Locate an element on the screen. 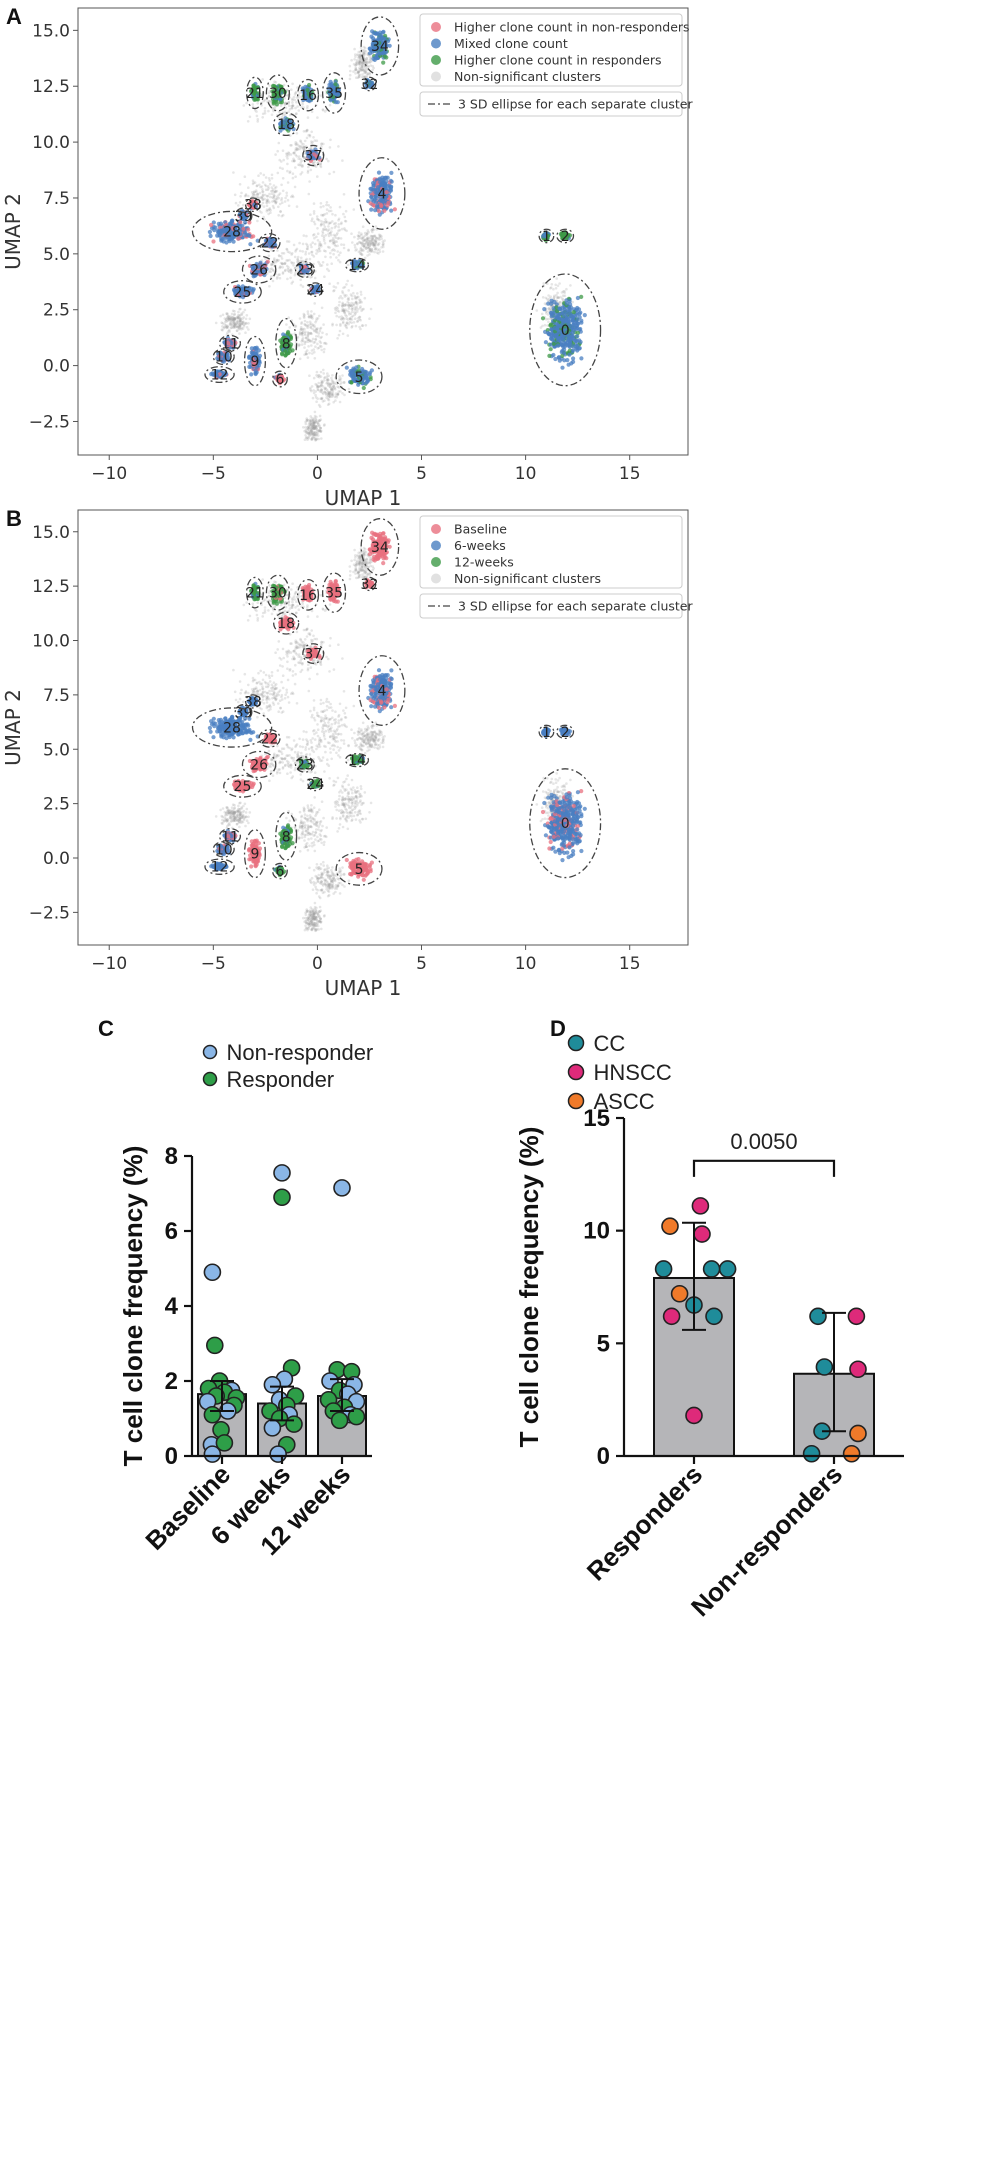  cluster-label: 12 is located at coordinates (220, 376).